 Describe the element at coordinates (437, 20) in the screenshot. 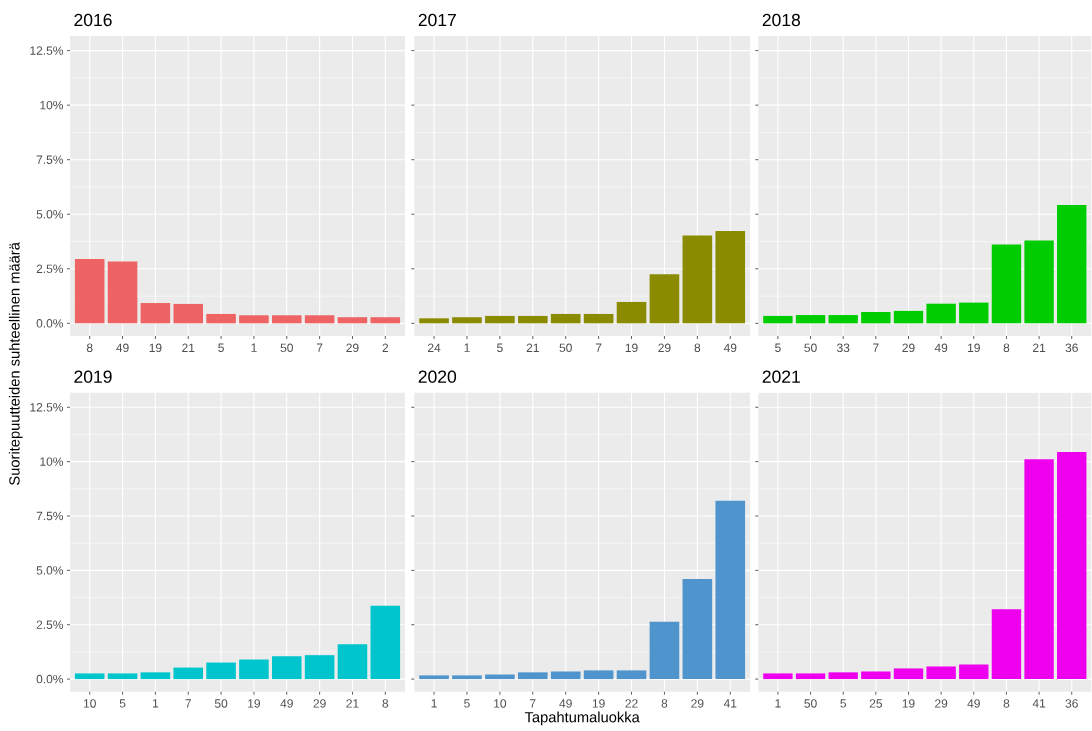

I see `chart-title: 2017` at that location.